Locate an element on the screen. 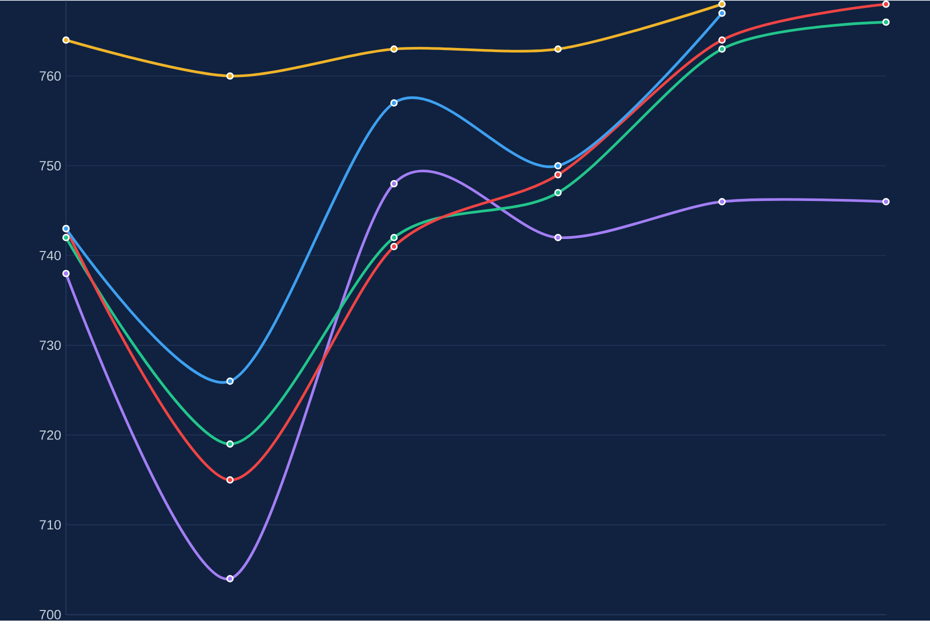 Image resolution: width=930 pixels, height=624 pixels. y-tick-label: 760 is located at coordinates (50, 76).